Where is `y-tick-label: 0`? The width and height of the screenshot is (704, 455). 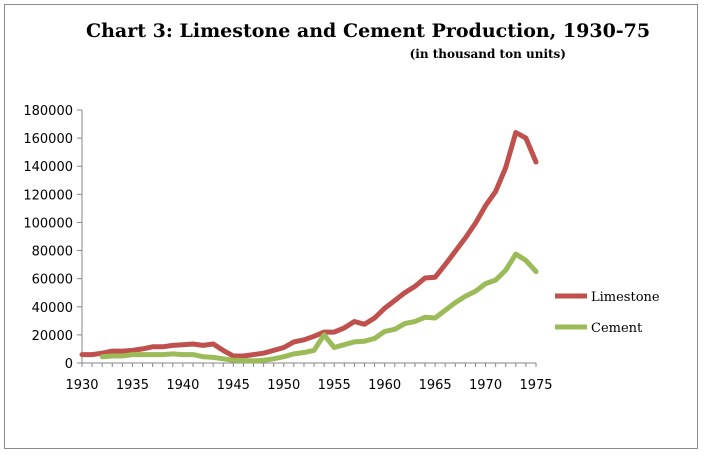 y-tick-label: 0 is located at coordinates (69, 364).